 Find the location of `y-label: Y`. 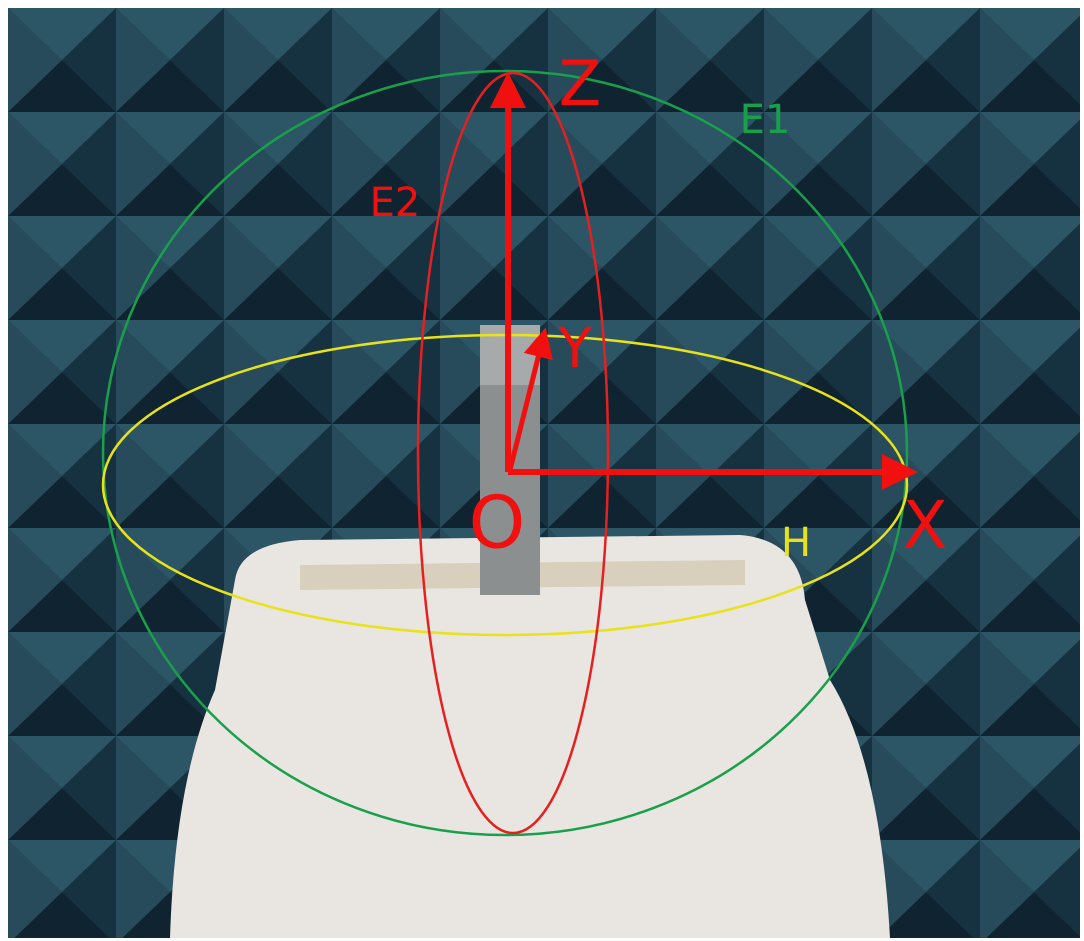

y-label: Y is located at coordinates (574, 348).